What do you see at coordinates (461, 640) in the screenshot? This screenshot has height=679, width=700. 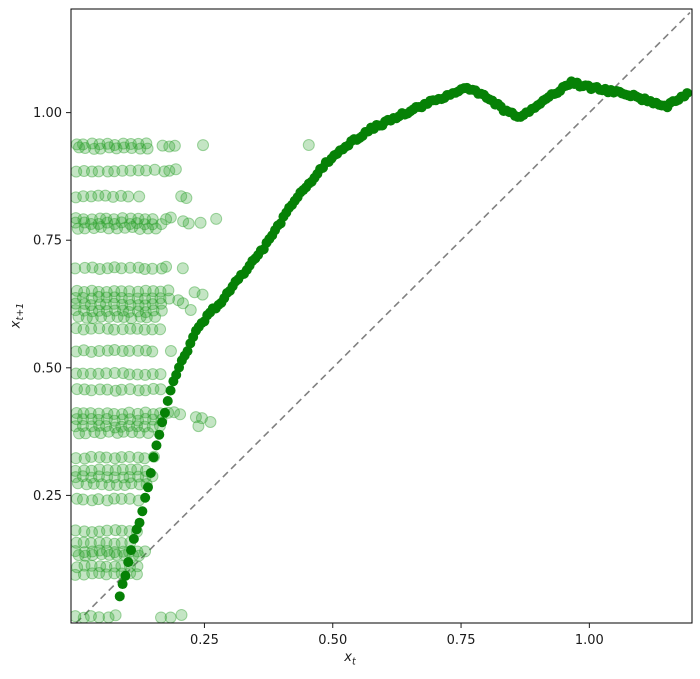 I see `x-tick-label: 0.75` at bounding box center [461, 640].